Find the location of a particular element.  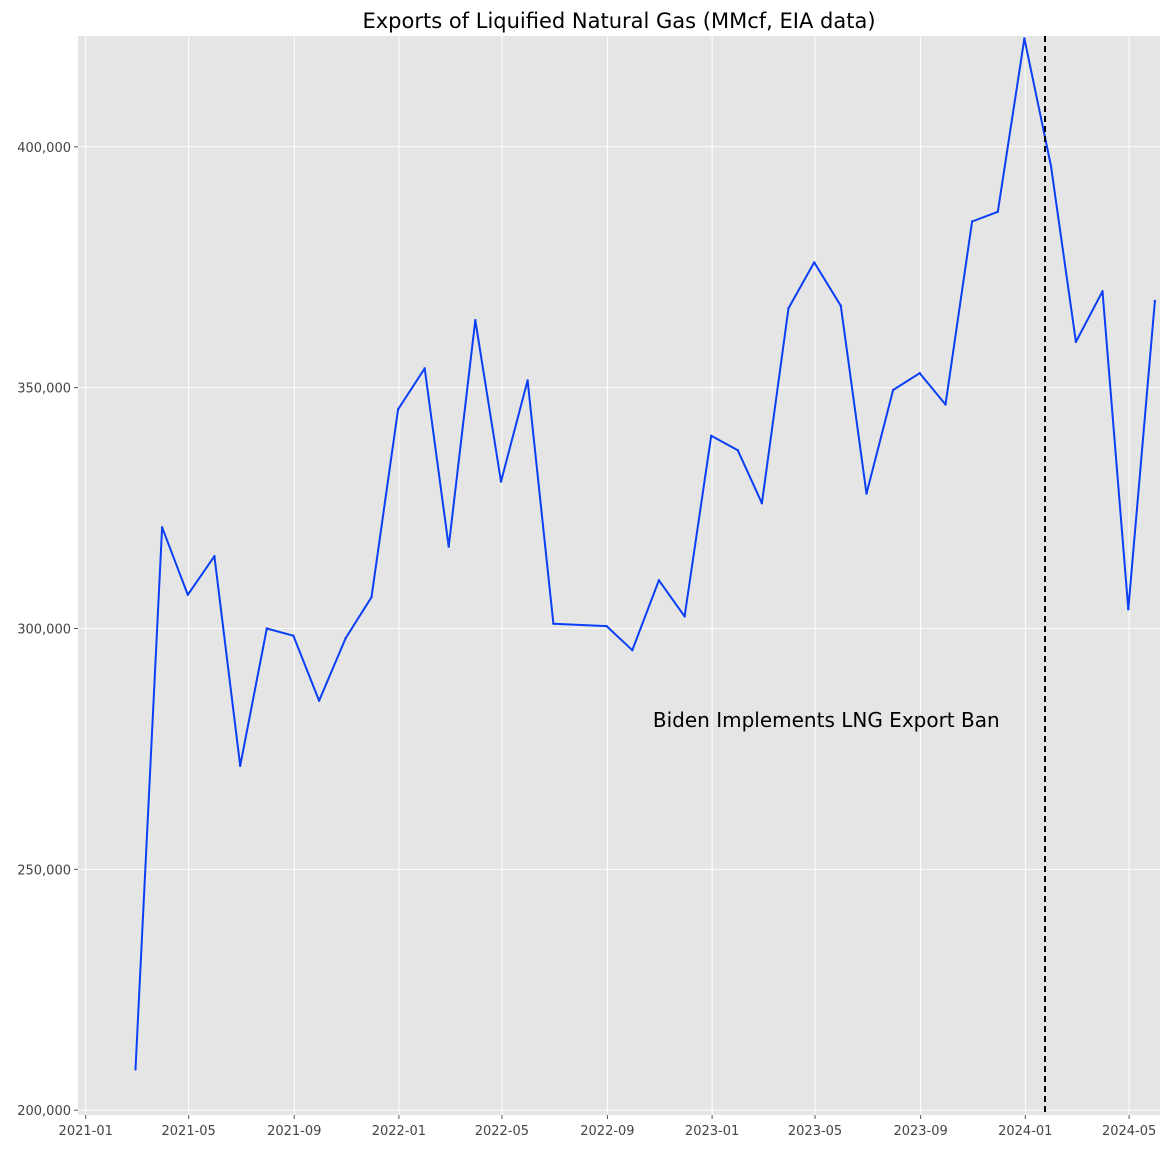

annotation-label: Biden Implements LNG Export Ban is located at coordinates (826, 720).